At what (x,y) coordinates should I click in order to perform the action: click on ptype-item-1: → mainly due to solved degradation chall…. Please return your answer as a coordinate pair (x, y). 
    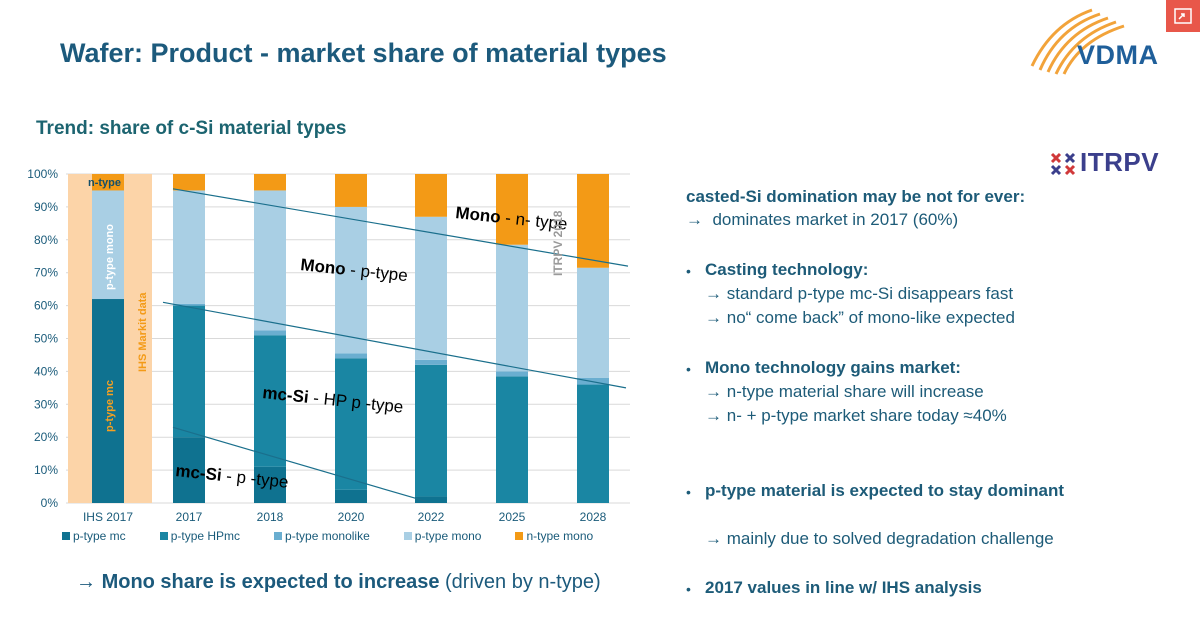
    Looking at the image, I should click on (879, 539).